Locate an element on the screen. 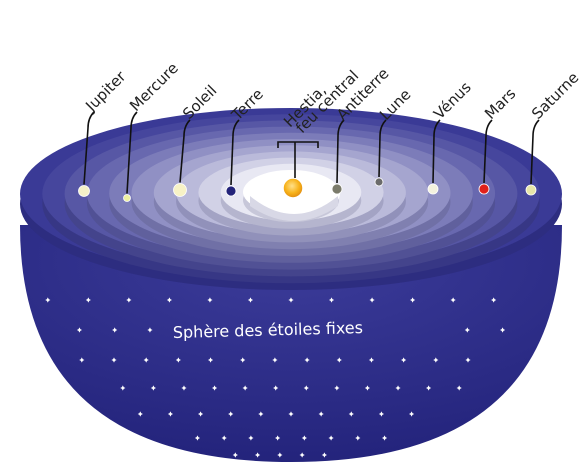 The image size is (582, 463). jupiter-body is located at coordinates (84, 191).